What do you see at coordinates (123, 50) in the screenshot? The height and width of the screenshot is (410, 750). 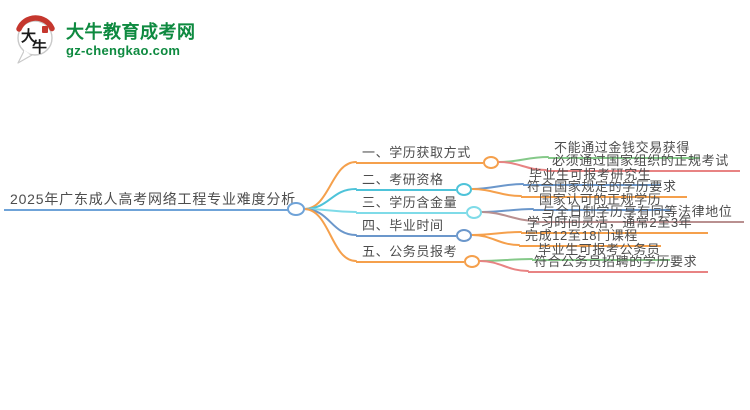 I see `site-url: gz-chengkao.com` at bounding box center [123, 50].